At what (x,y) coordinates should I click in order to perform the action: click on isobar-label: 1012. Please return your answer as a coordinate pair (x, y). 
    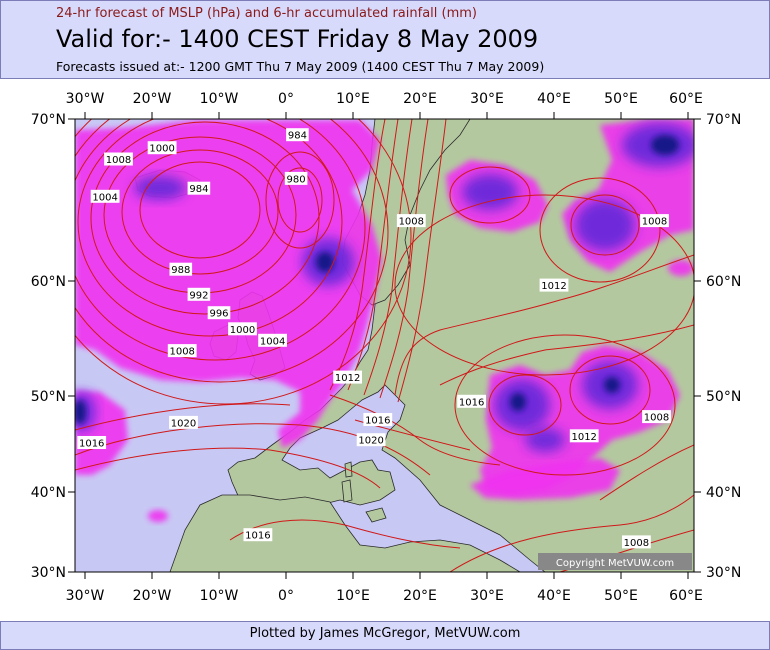
    Looking at the image, I should click on (553, 286).